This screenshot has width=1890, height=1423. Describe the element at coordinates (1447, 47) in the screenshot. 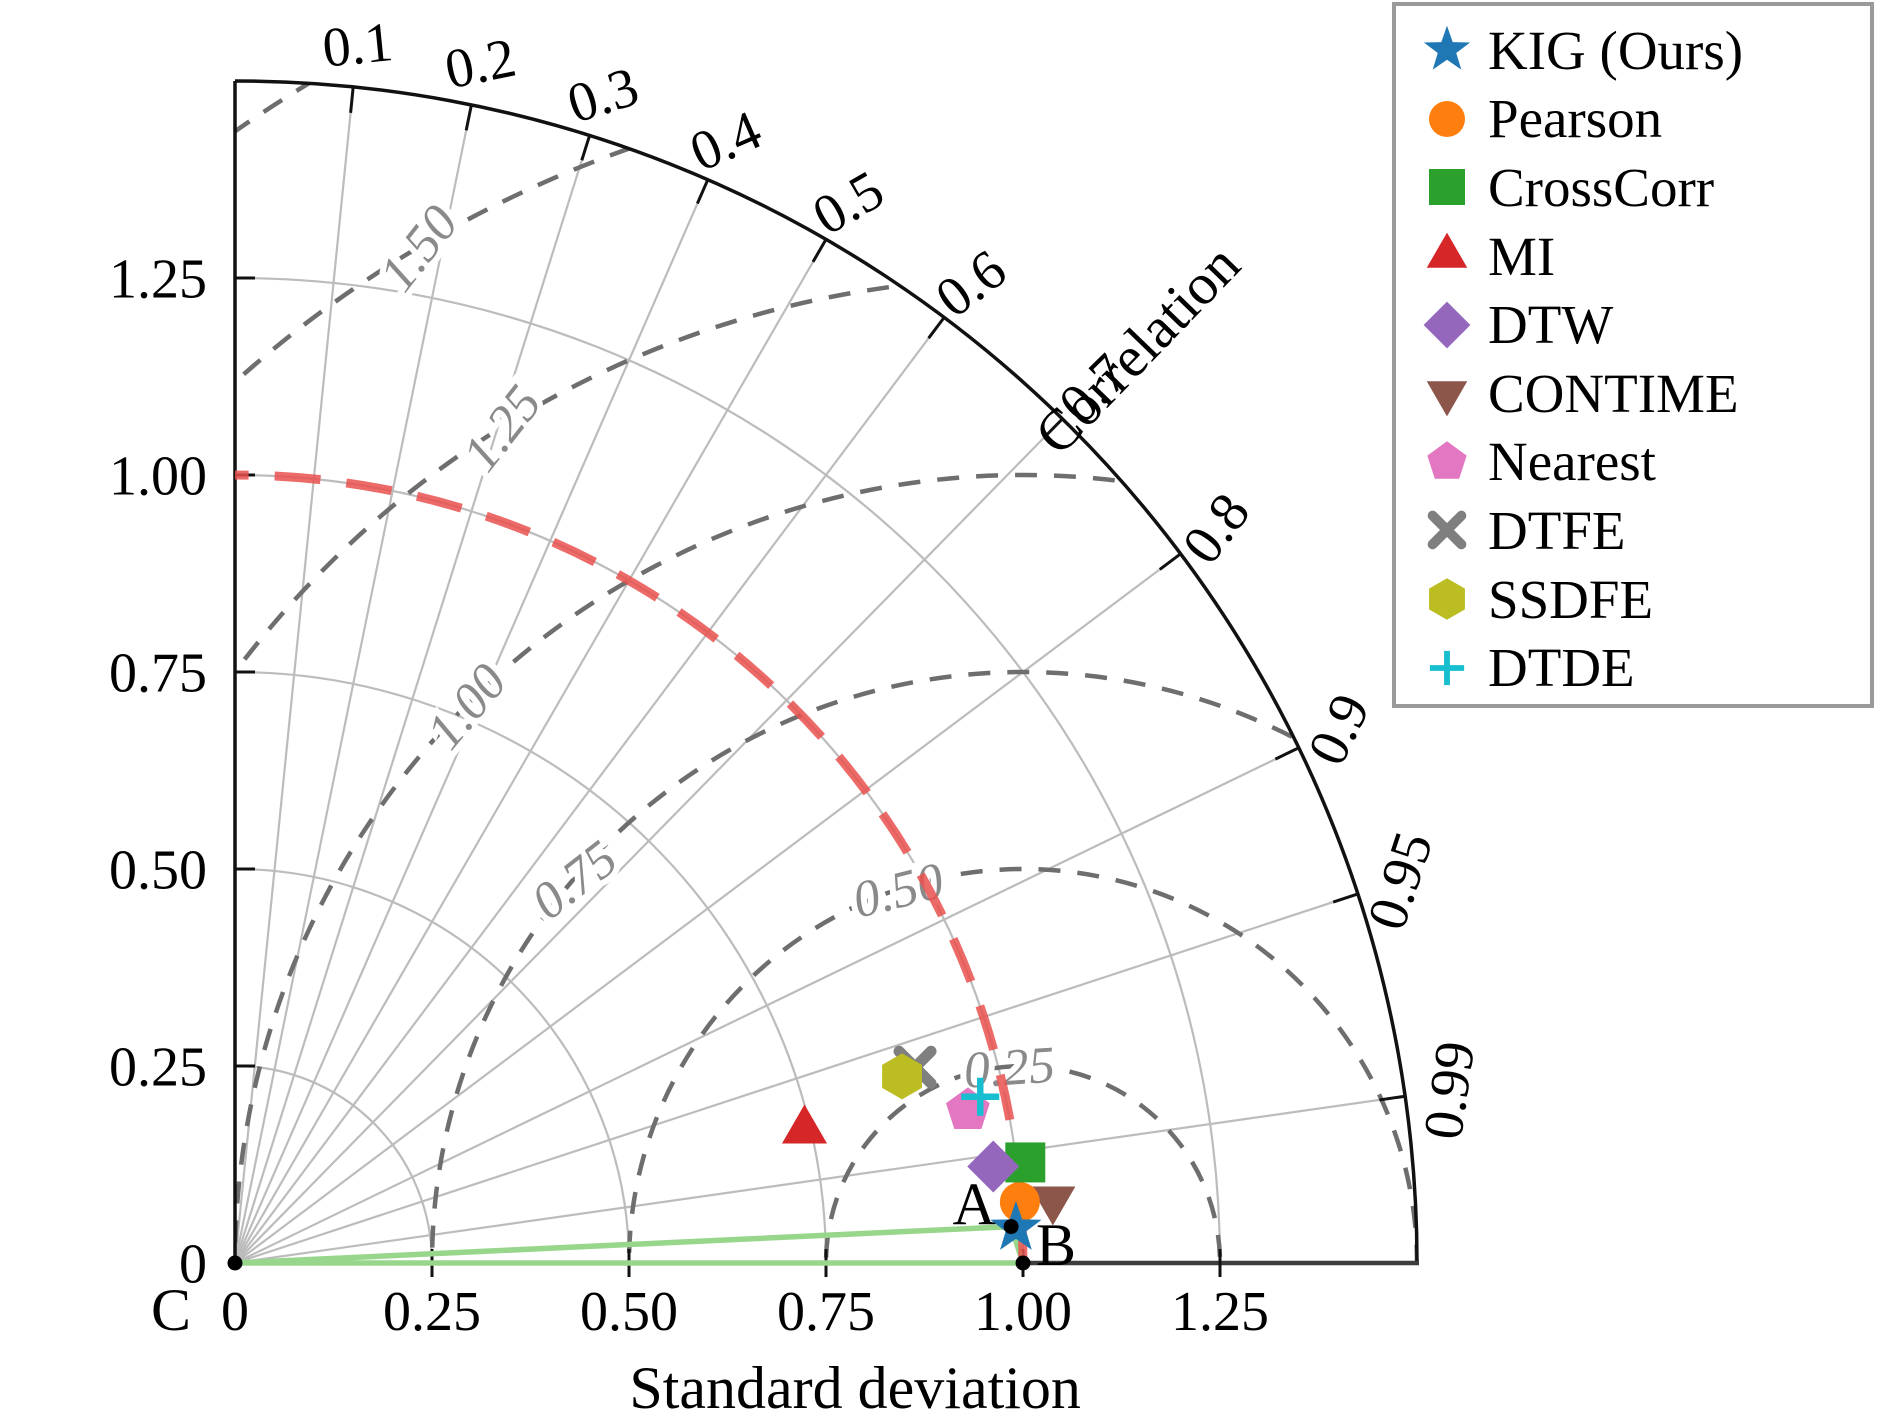

I see `star-icon` at that location.